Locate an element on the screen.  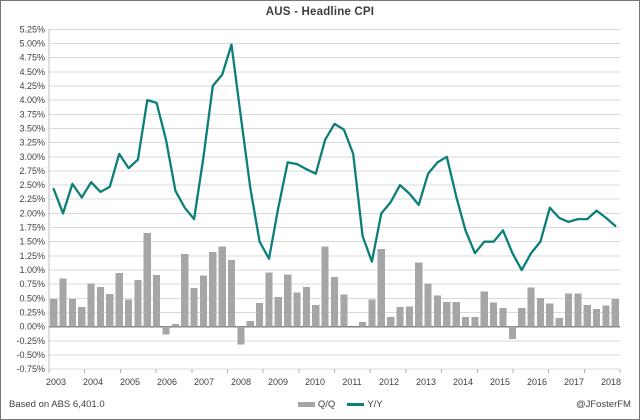
svg-text: 1.00% is located at coordinates (32, 270).